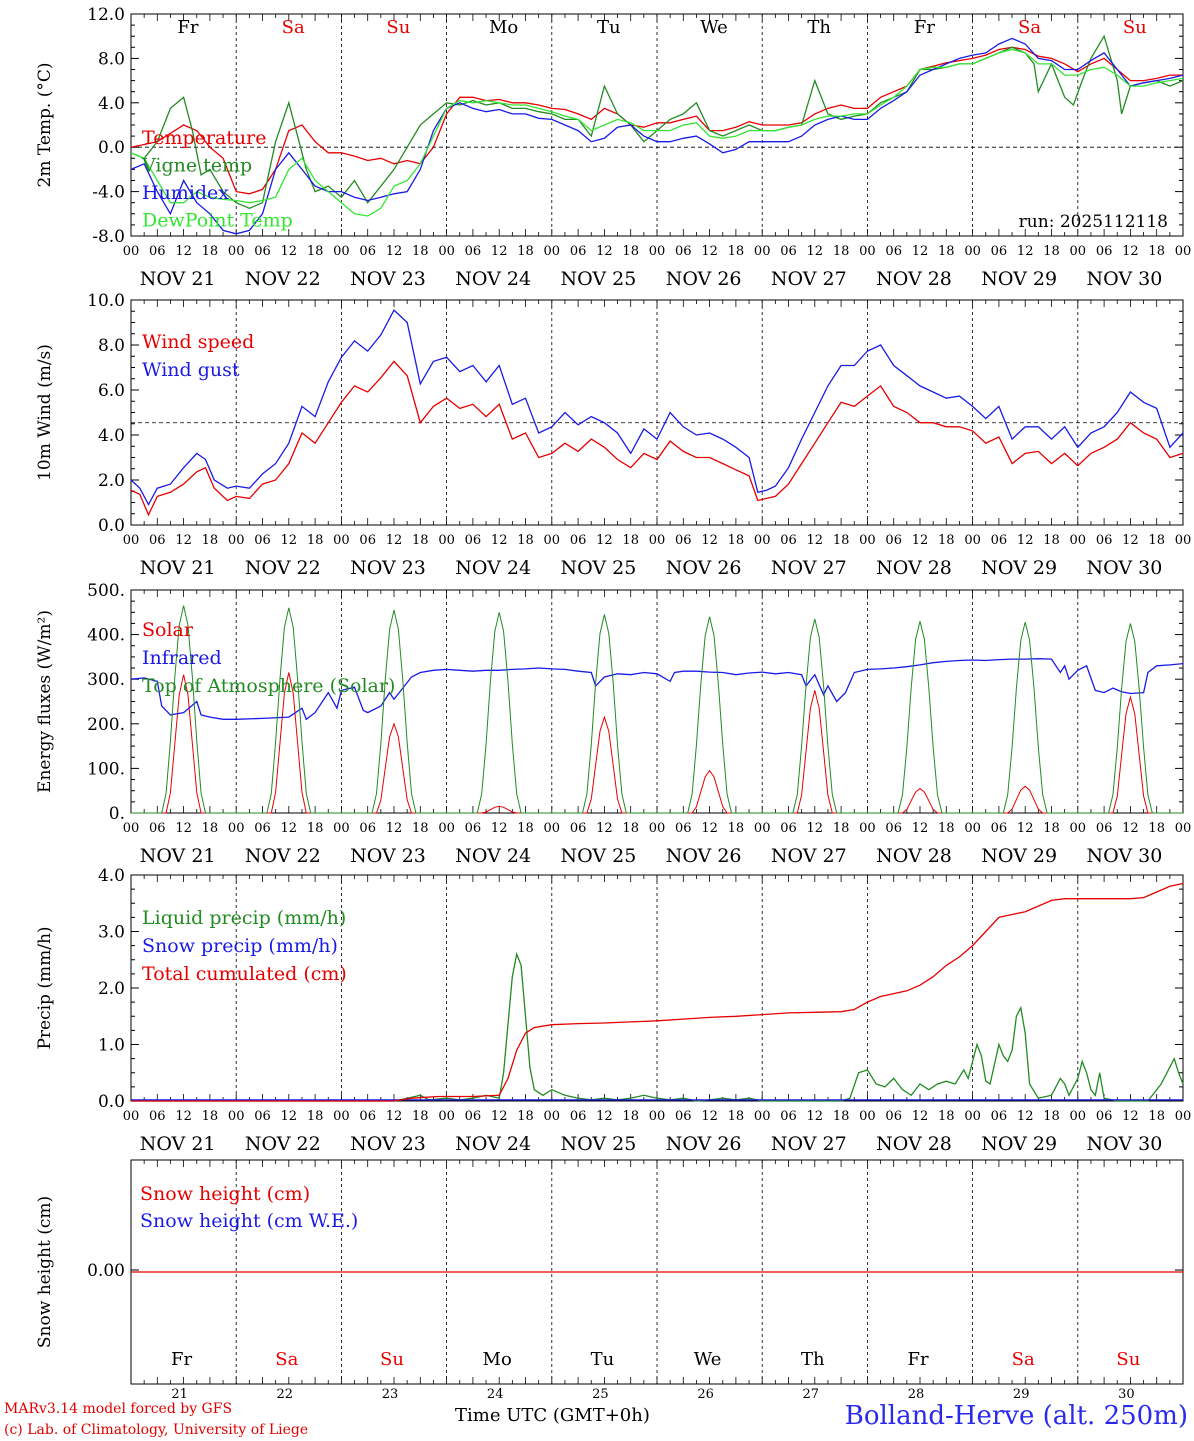 Image resolution: width=1194 pixels, height=1441 pixels. What do you see at coordinates (240, 946) in the screenshot?
I see `legend-entry: Snow precip (mm/h)` at bounding box center [240, 946].